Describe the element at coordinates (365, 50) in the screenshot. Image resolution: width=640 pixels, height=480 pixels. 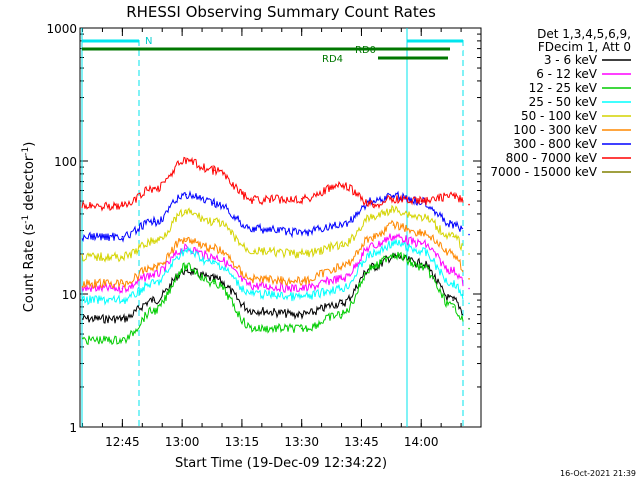
I see `rd0-label: RD0` at that location.